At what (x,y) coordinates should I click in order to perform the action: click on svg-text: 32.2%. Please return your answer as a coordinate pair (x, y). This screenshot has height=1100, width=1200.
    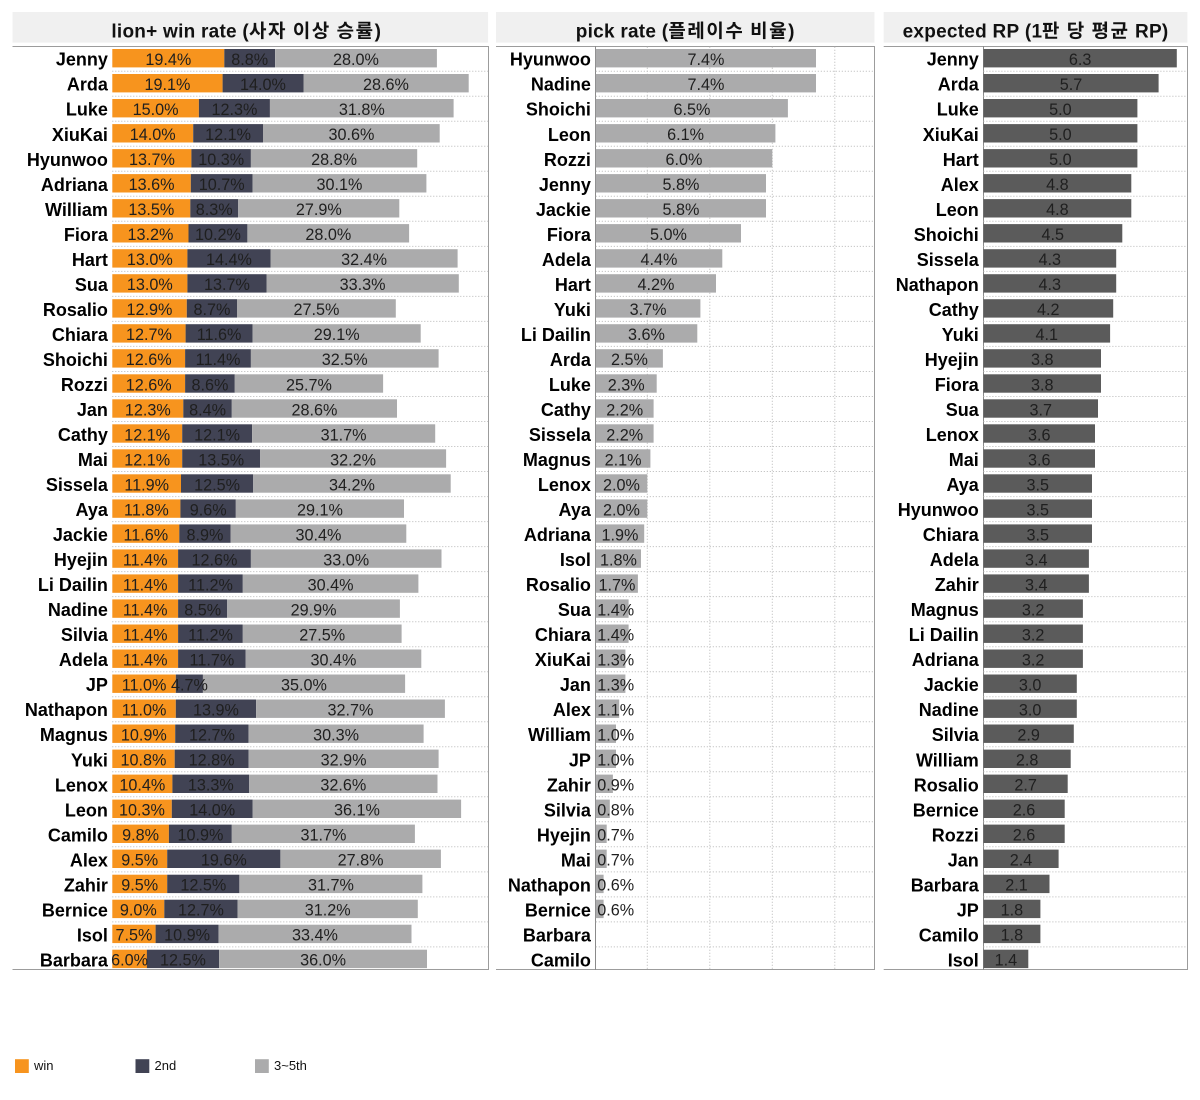
    Looking at the image, I should click on (353, 460).